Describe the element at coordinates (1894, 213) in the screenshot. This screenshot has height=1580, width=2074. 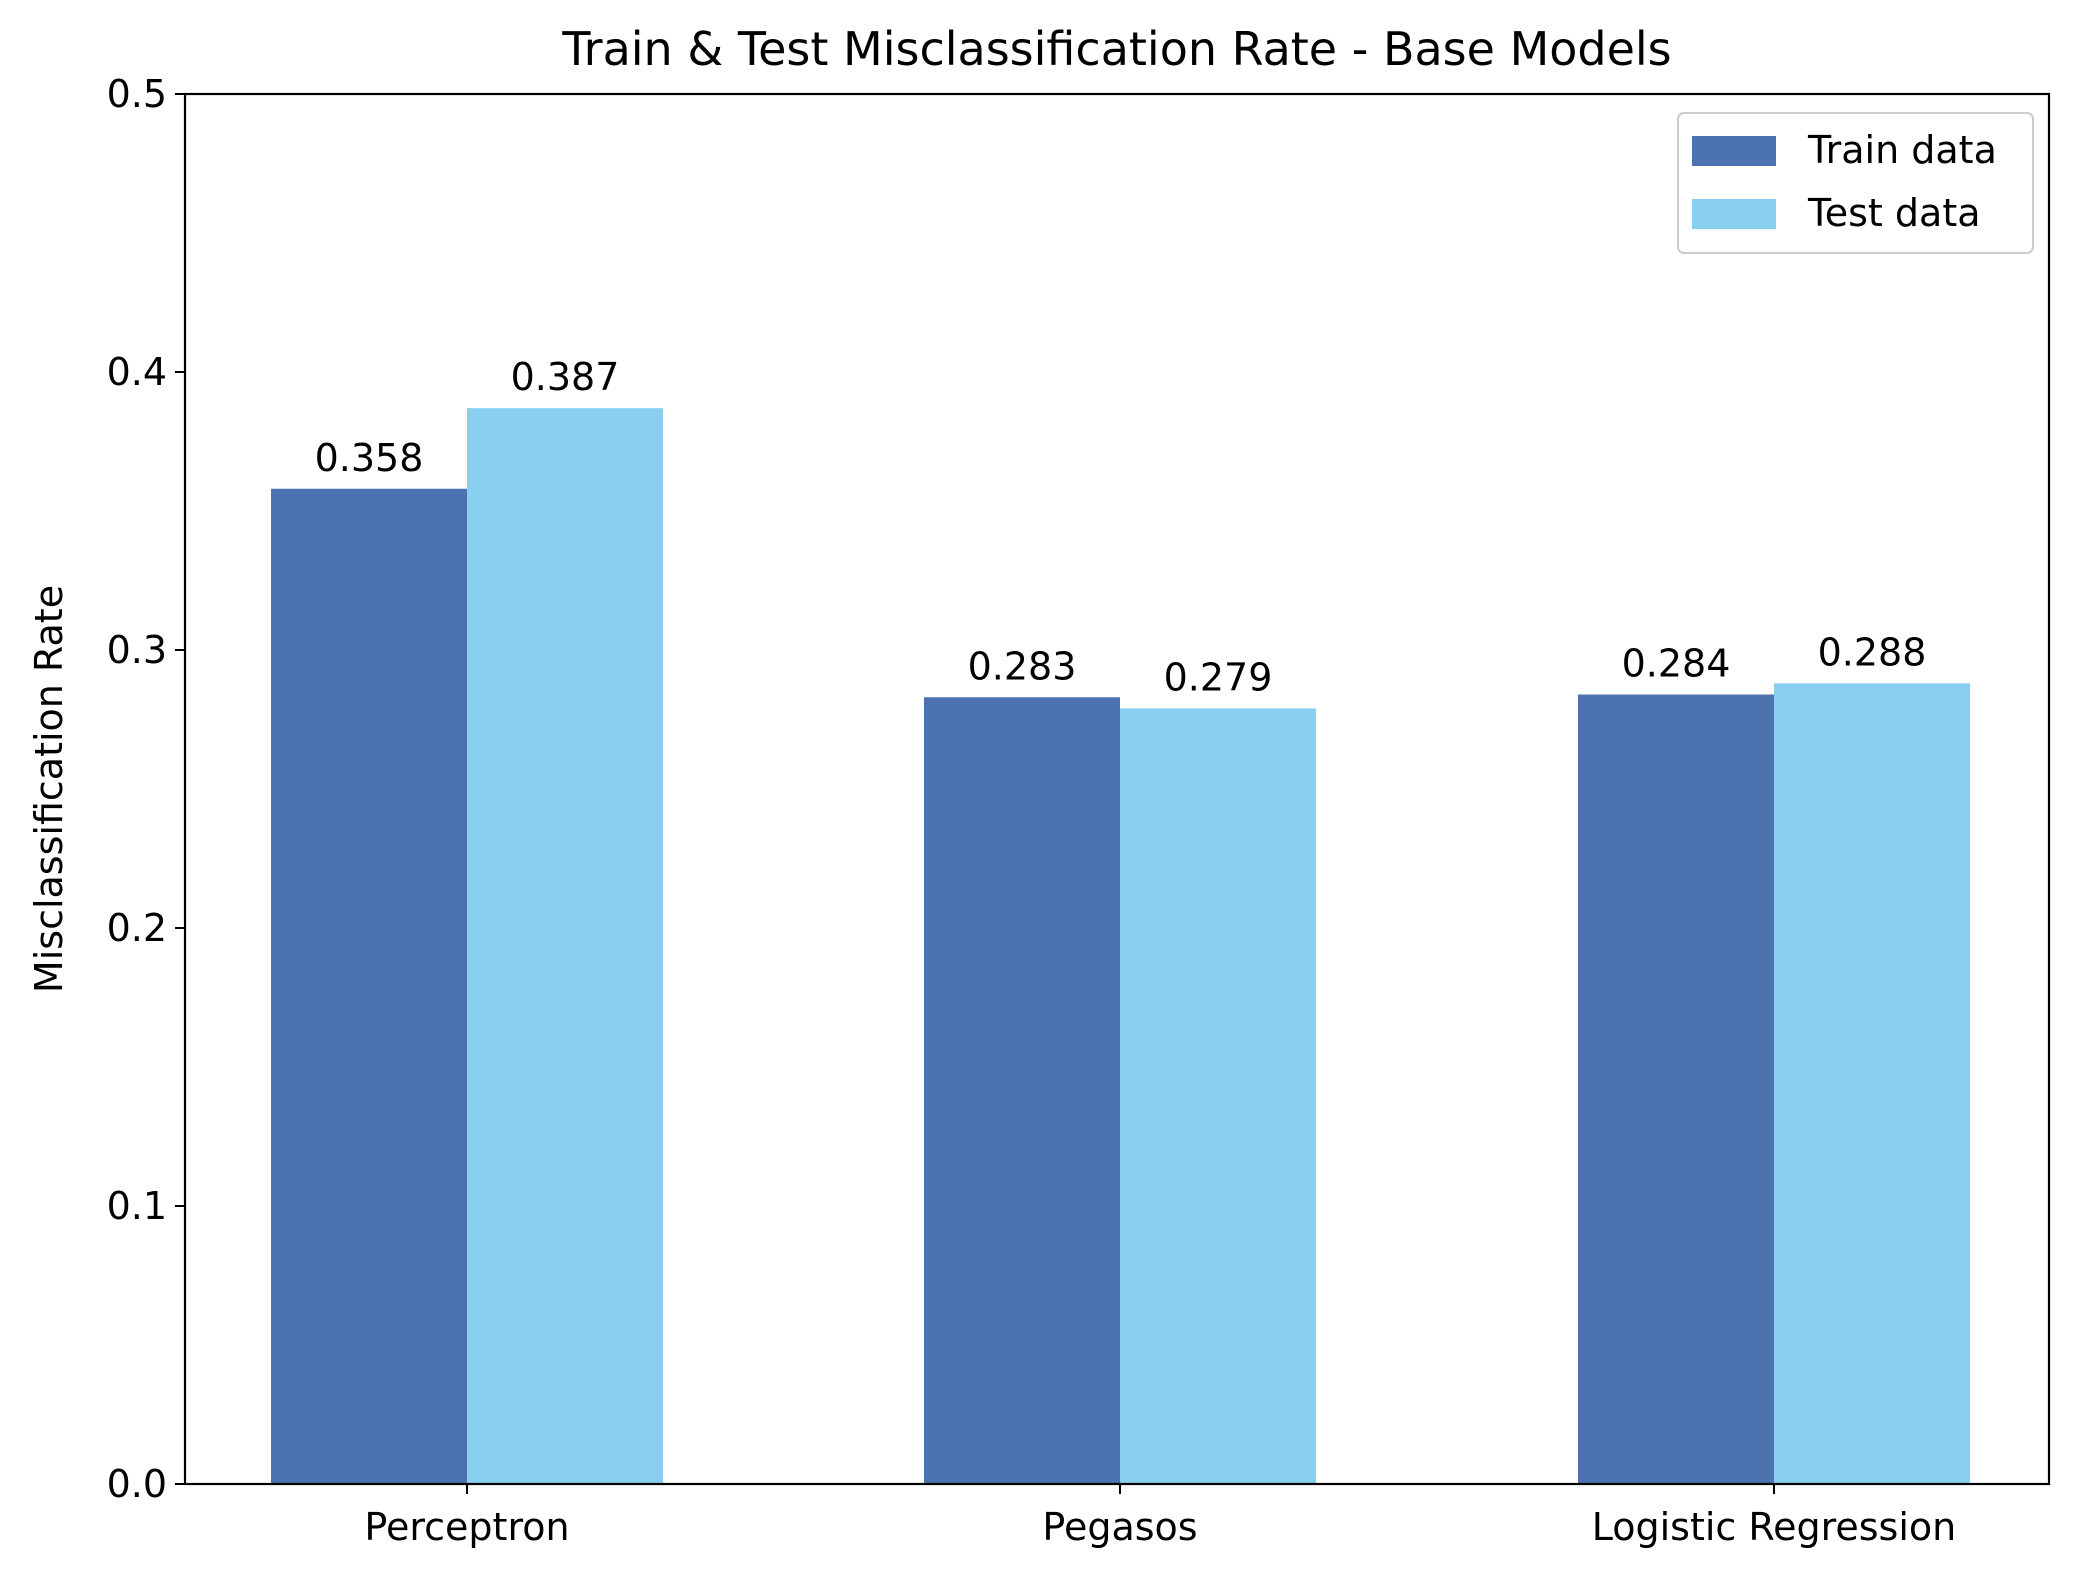
I see `legend-entry-label: Test data` at that location.